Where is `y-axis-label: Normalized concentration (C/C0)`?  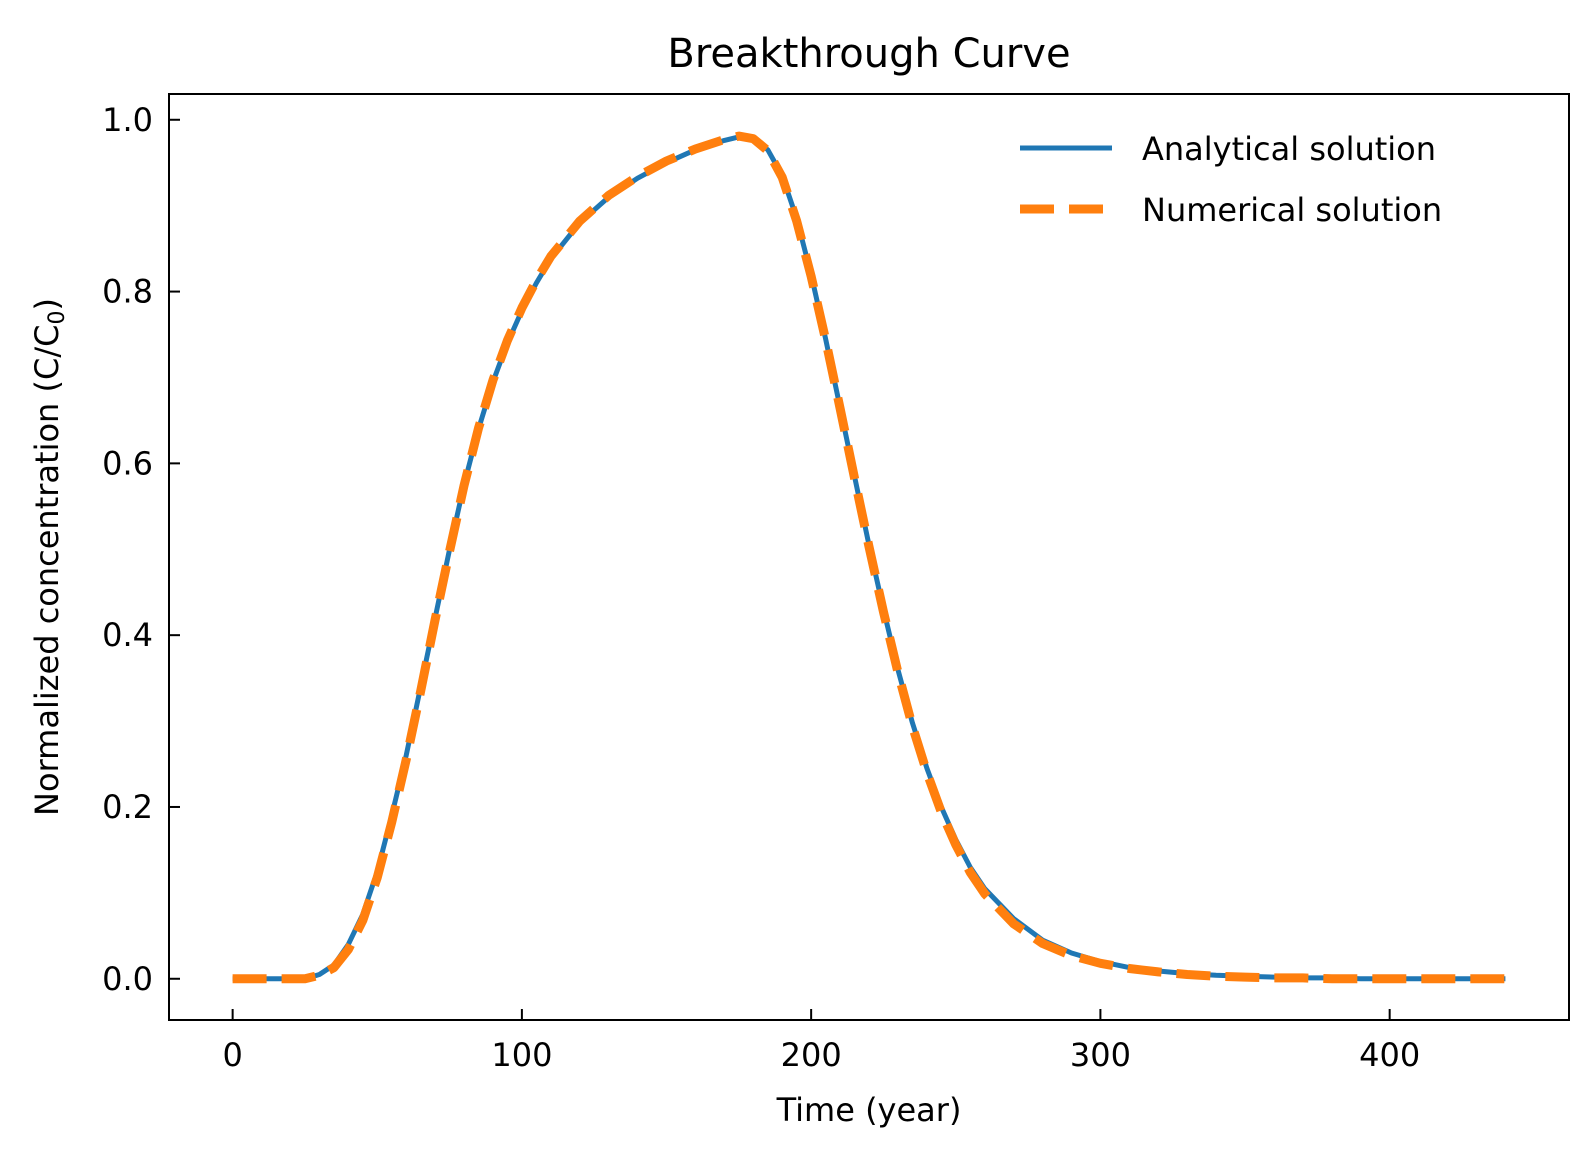
y-axis-label: Normalized concentration (C/C0) is located at coordinates (49, 557).